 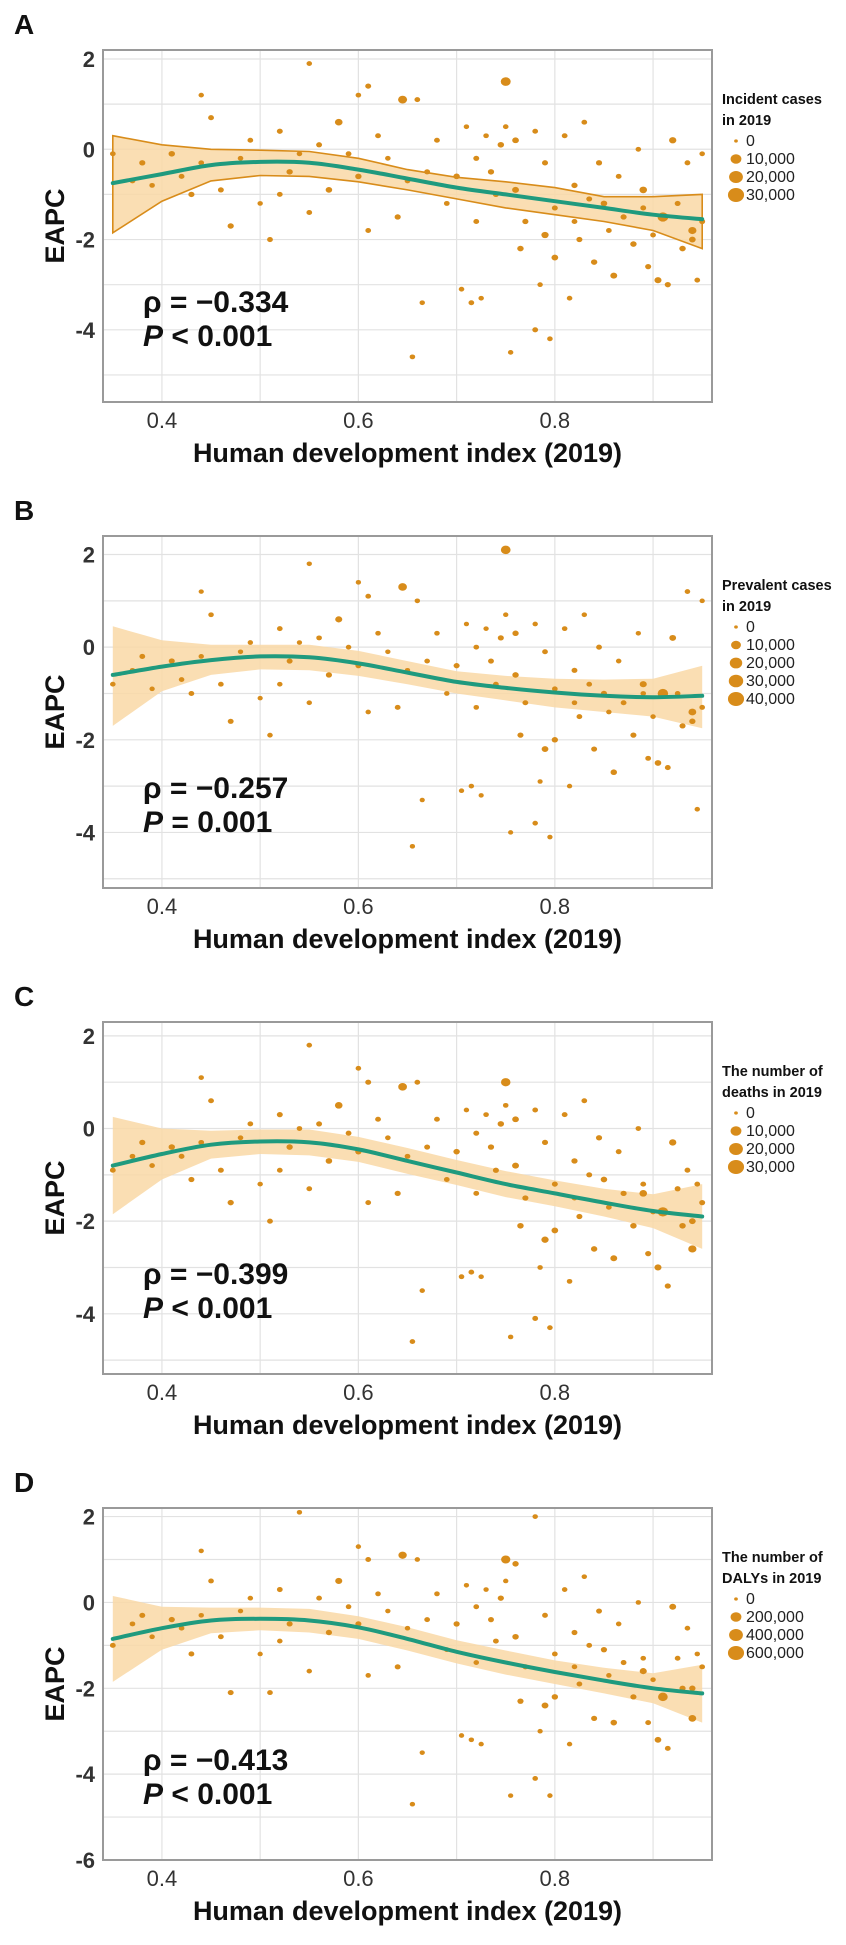 I want to click on chart-a-stat-p: P < 0.001, so click(x=207, y=336).